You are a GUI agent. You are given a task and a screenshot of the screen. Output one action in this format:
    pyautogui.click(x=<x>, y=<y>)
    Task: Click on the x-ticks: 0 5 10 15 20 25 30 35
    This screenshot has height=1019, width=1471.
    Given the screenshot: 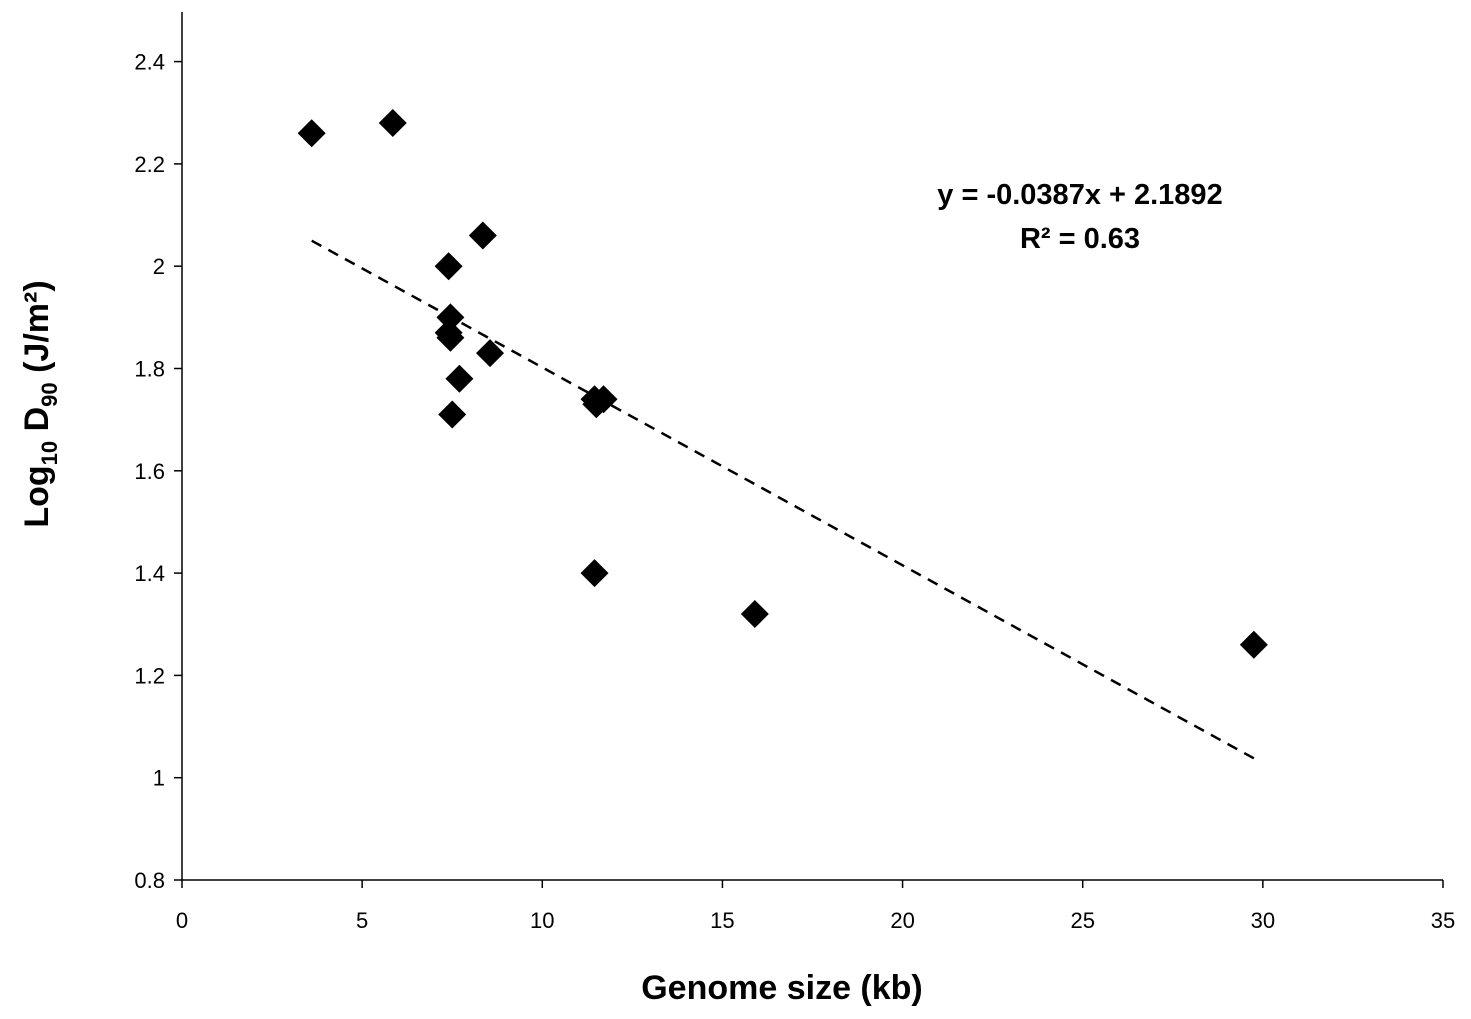 What is the action you would take?
    pyautogui.click(x=815, y=906)
    